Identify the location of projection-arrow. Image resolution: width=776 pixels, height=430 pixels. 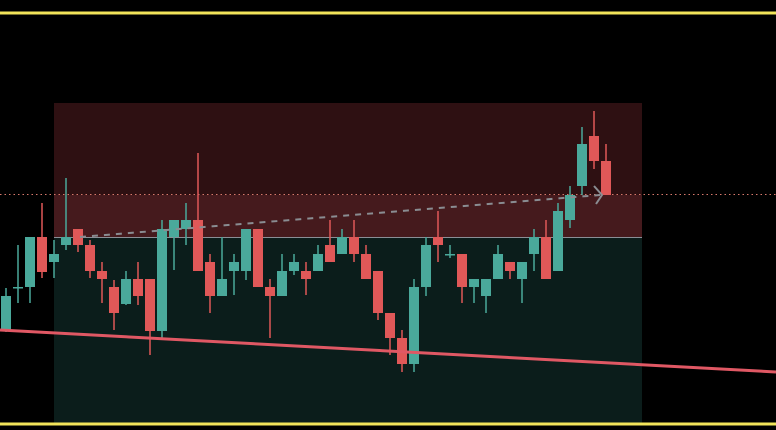
(598, 195).